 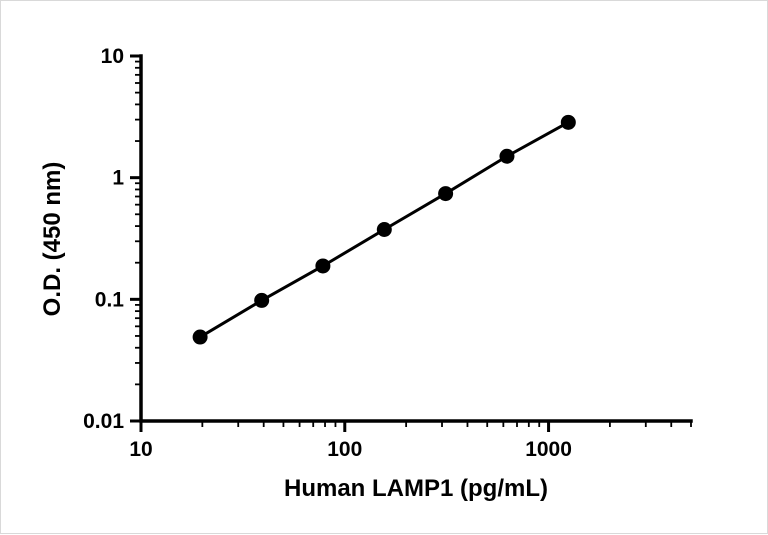 I want to click on x-axis-title: Human LAMP1 (pg/mL), so click(x=416, y=488).